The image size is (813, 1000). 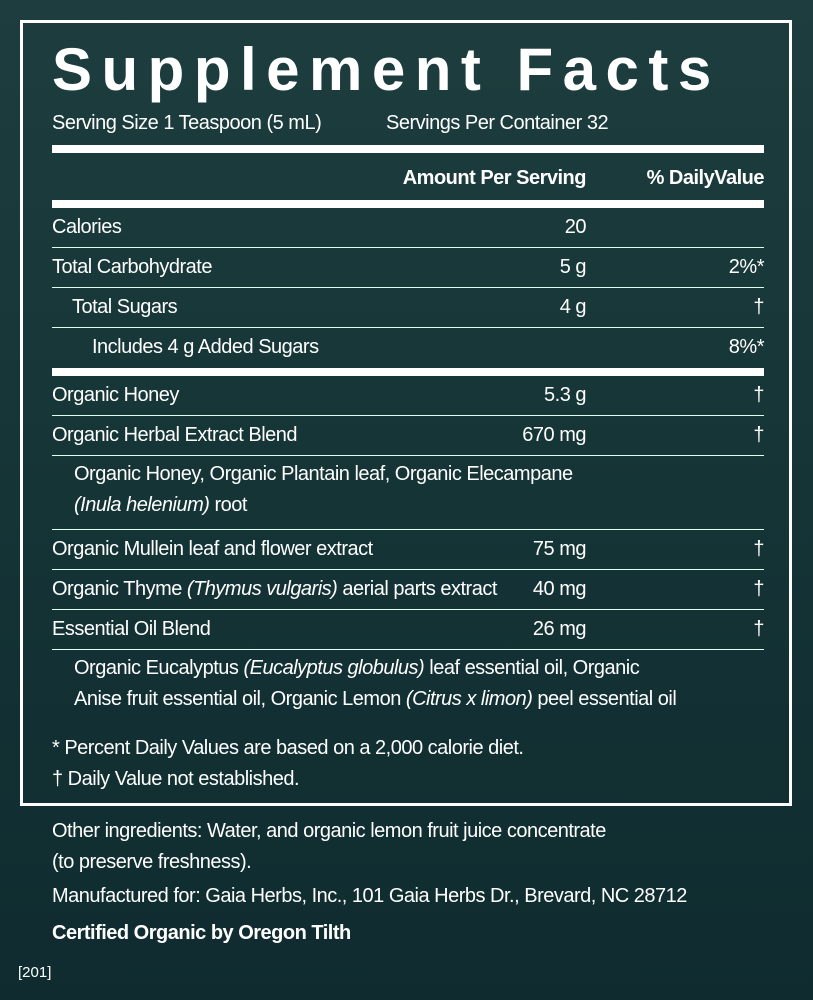 I want to click on text: Essential Oil Blend, so click(x=131, y=629).